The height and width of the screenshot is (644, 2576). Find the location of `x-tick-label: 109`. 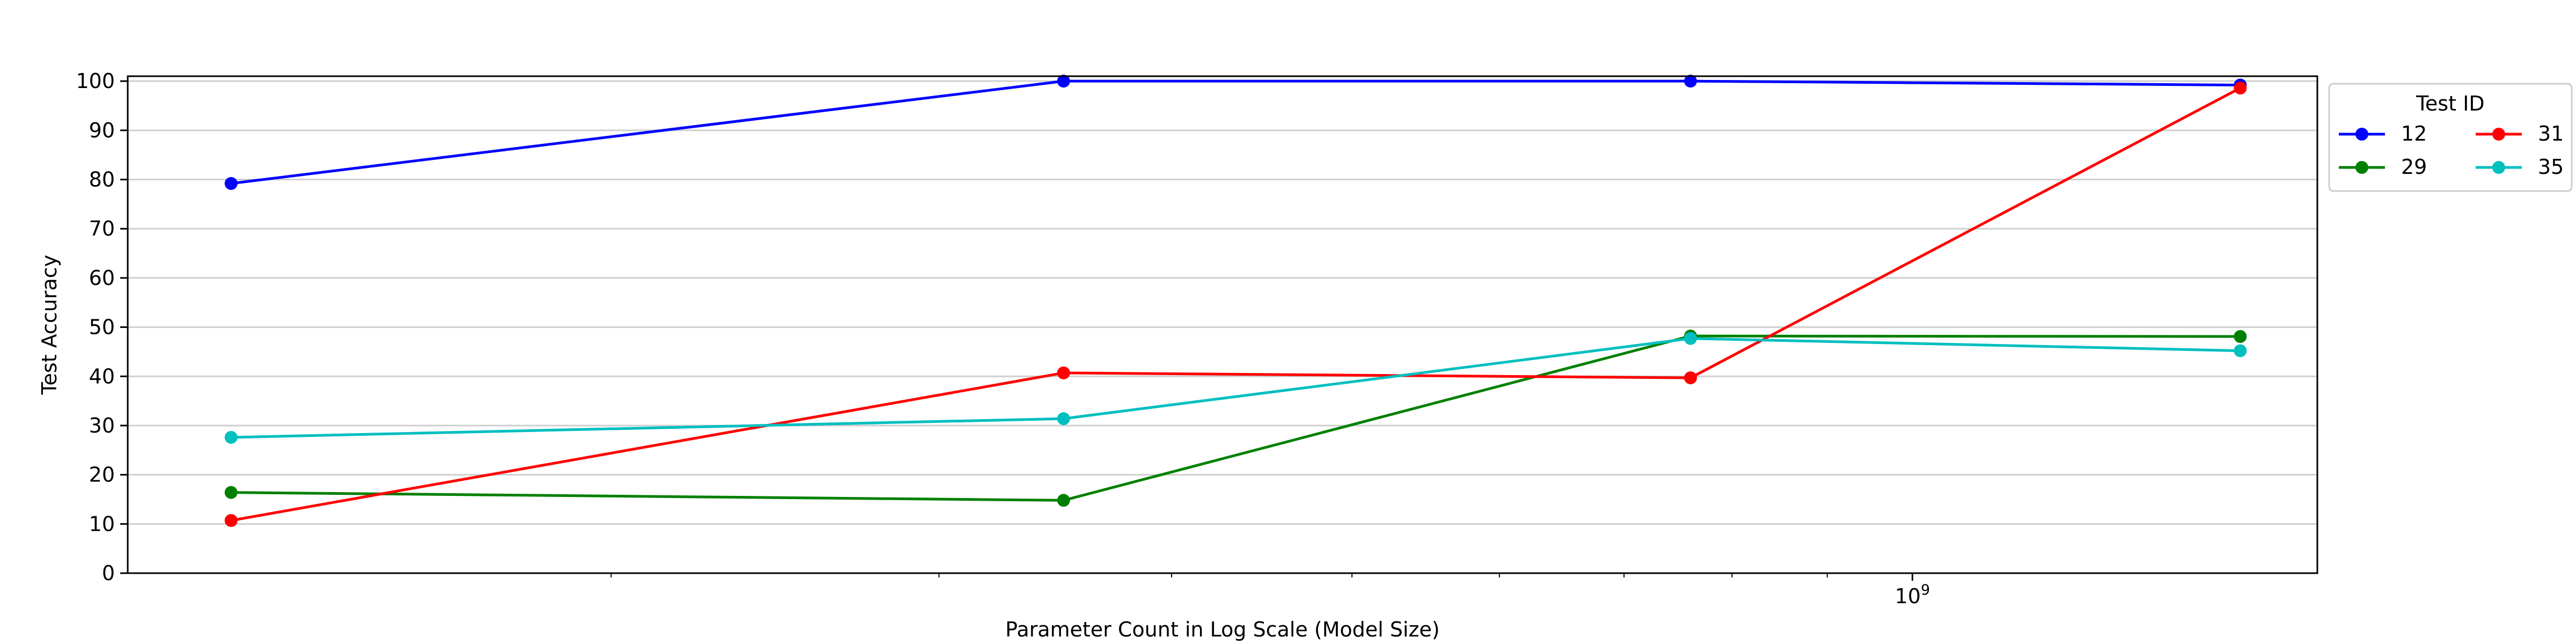

x-tick-label: 109 is located at coordinates (1912, 595).